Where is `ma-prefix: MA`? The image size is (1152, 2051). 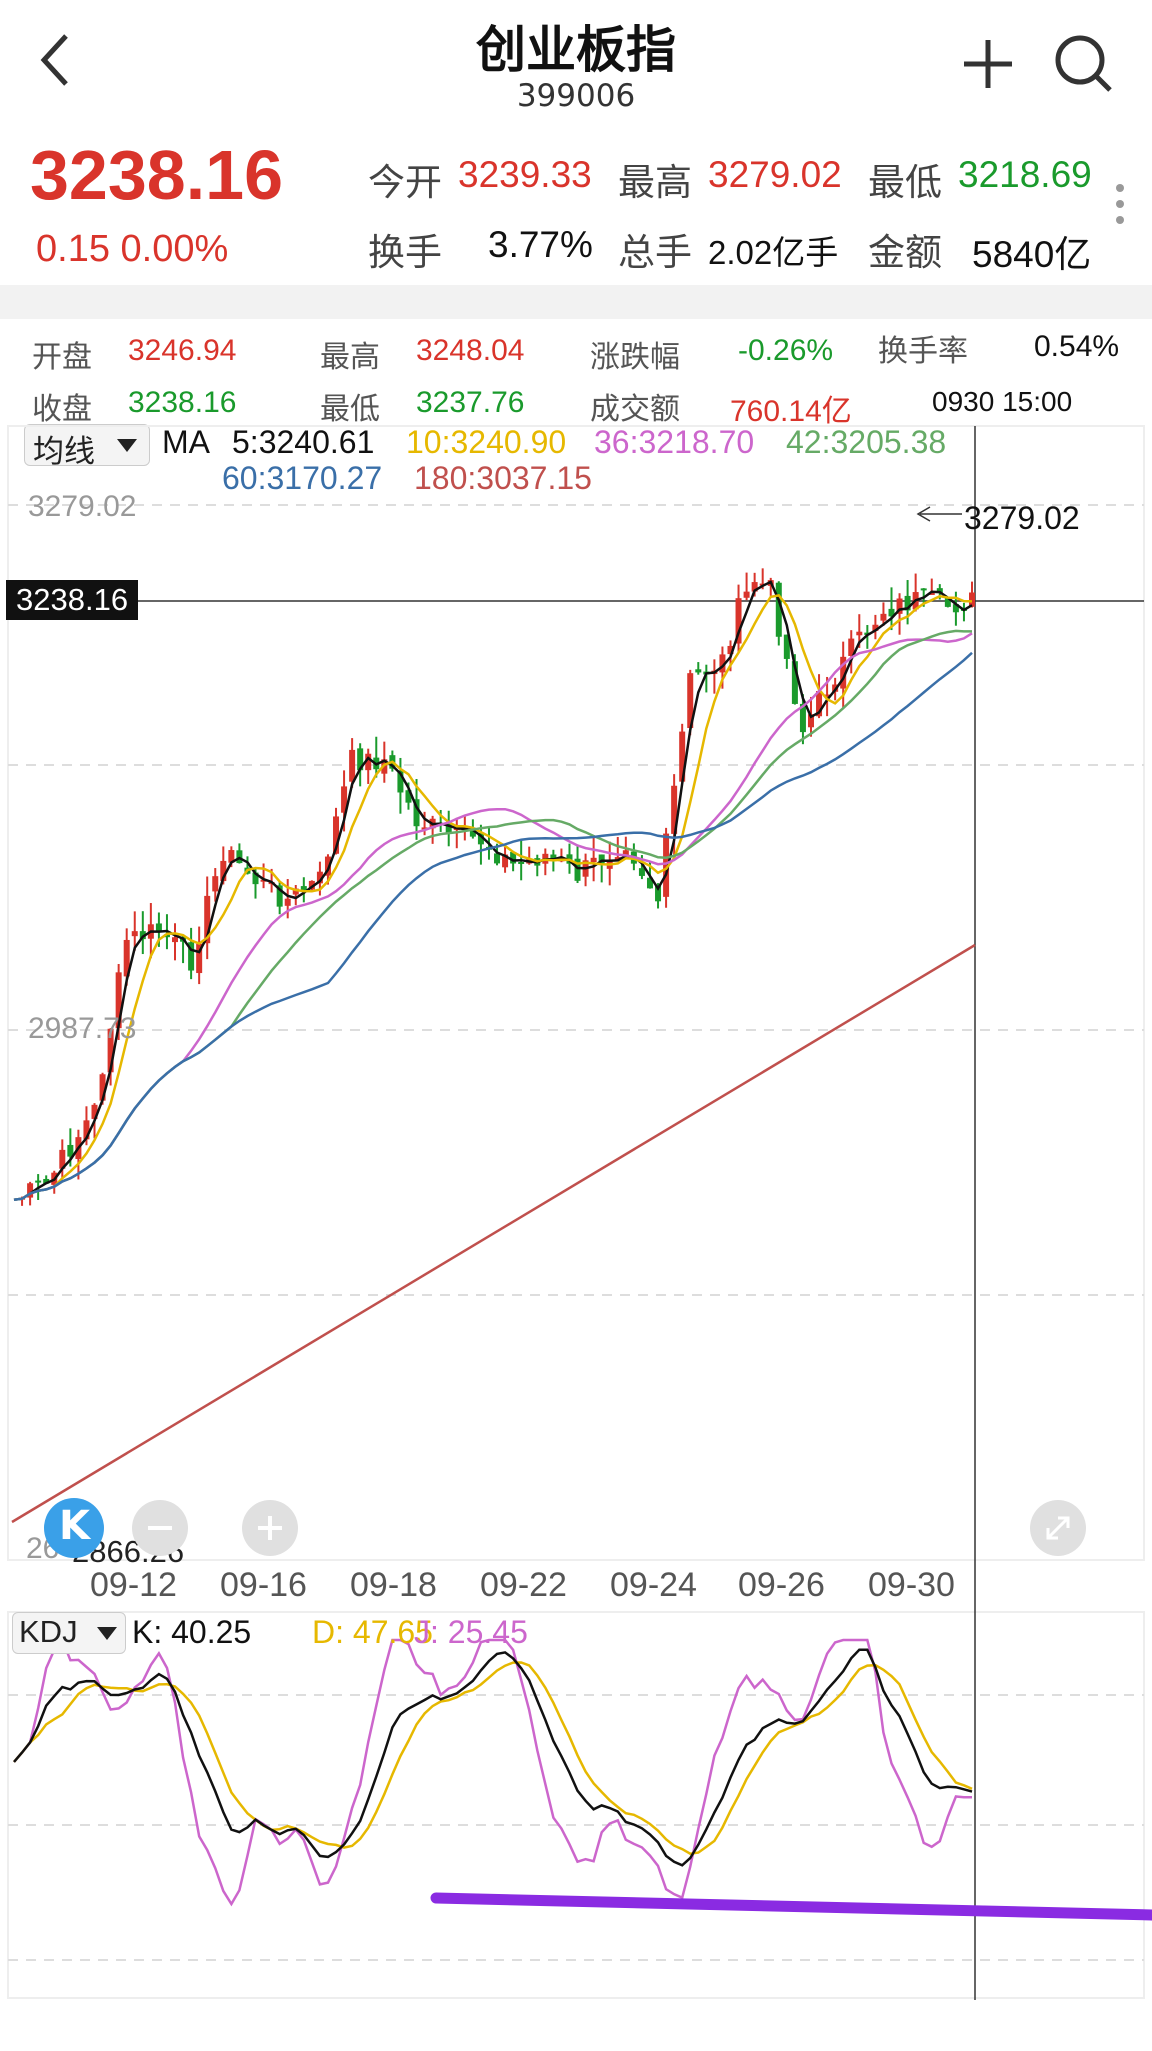 ma-prefix: MA is located at coordinates (186, 442).